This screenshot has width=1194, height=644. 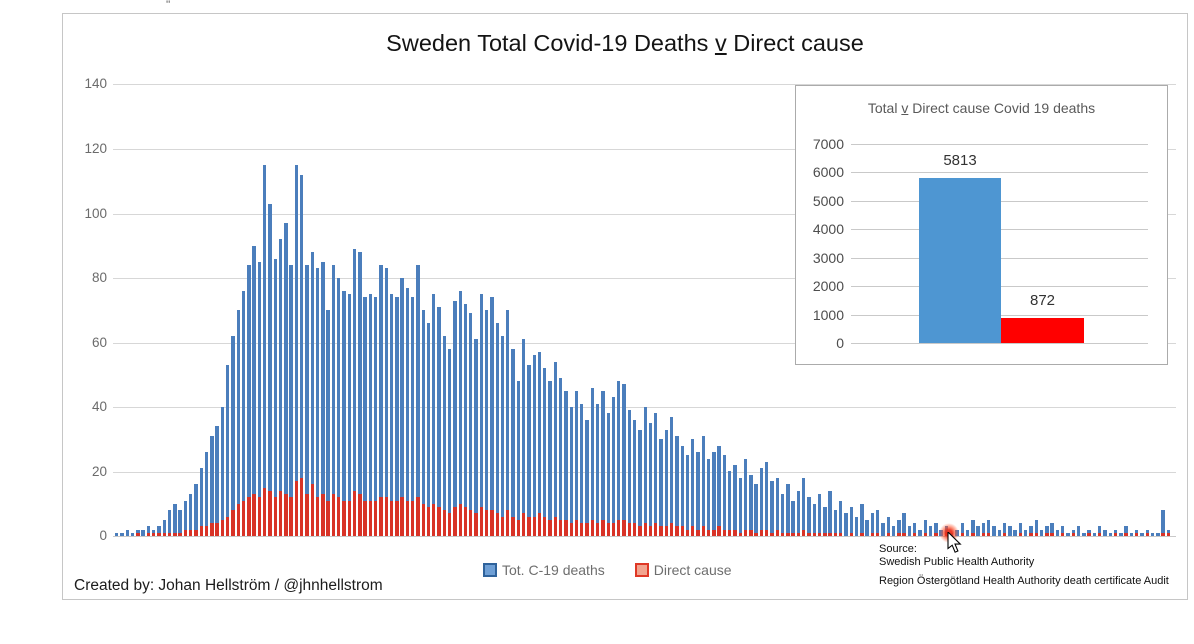 I want to click on inset-bar-total, so click(x=960, y=260).